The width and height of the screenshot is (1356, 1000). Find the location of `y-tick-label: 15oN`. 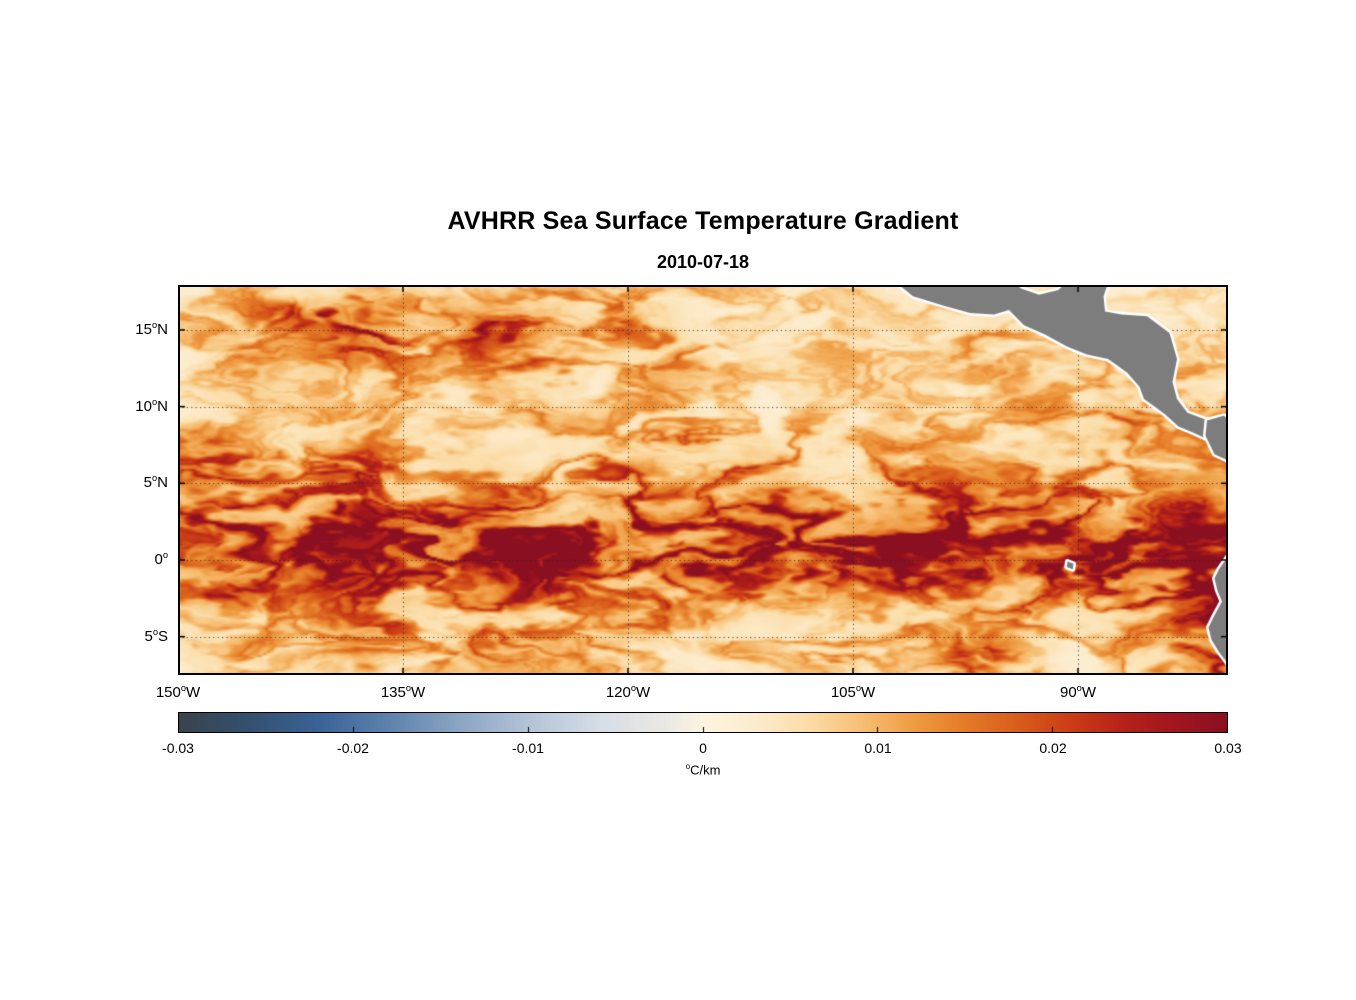

y-tick-label: 15oN is located at coordinates (151, 328).